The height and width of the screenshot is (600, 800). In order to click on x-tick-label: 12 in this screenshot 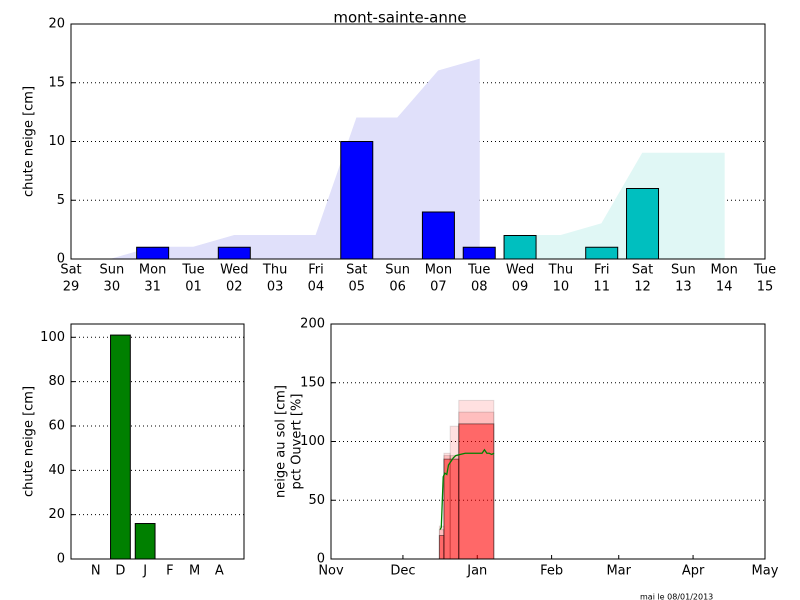, I will do `click(642, 287)`.